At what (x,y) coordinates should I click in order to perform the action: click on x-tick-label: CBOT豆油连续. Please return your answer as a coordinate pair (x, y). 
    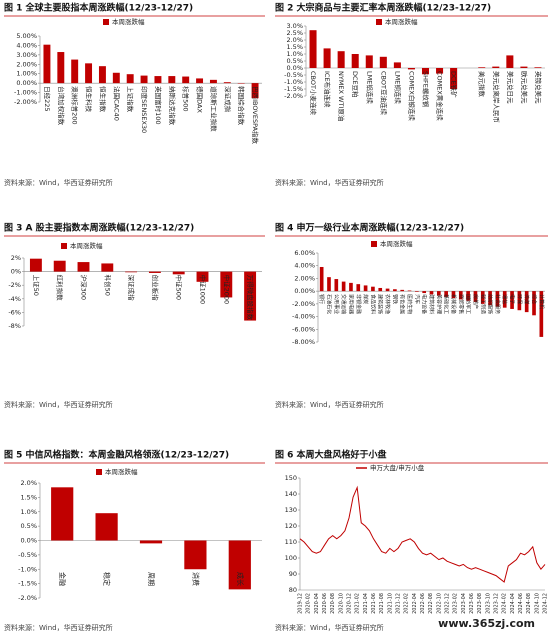
    Looking at the image, I should click on (383, 93).